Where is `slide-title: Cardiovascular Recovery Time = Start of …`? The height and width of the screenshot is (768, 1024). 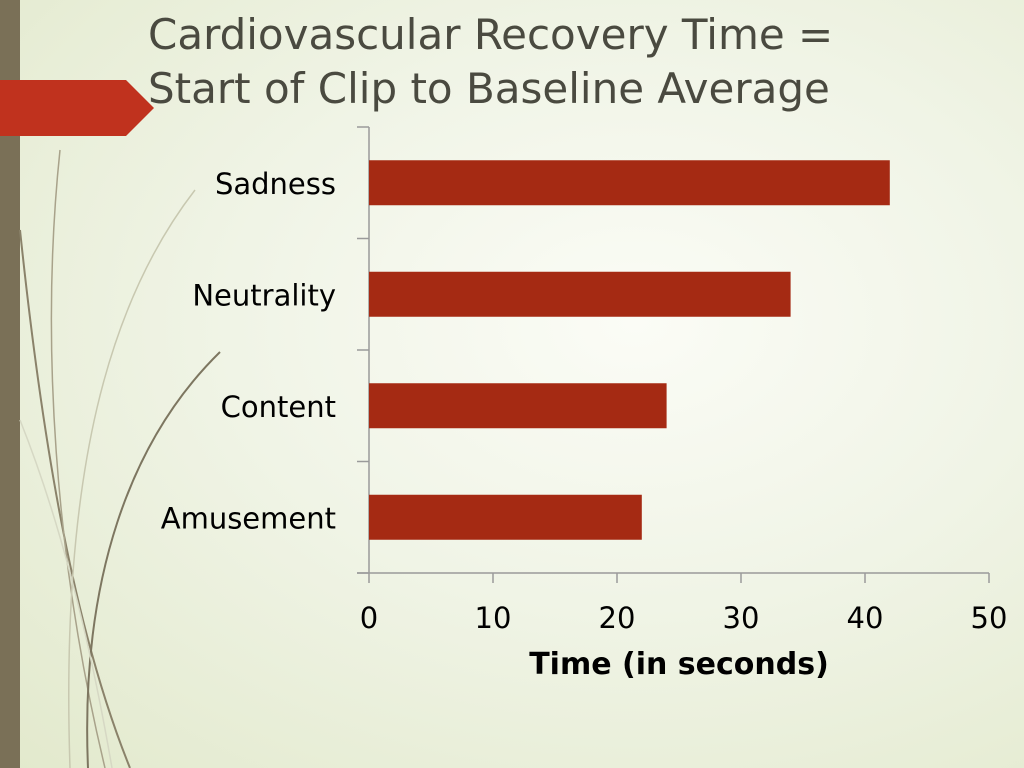
slide-title: Cardiovascular Recovery Time = Start of … is located at coordinates (578, 62).